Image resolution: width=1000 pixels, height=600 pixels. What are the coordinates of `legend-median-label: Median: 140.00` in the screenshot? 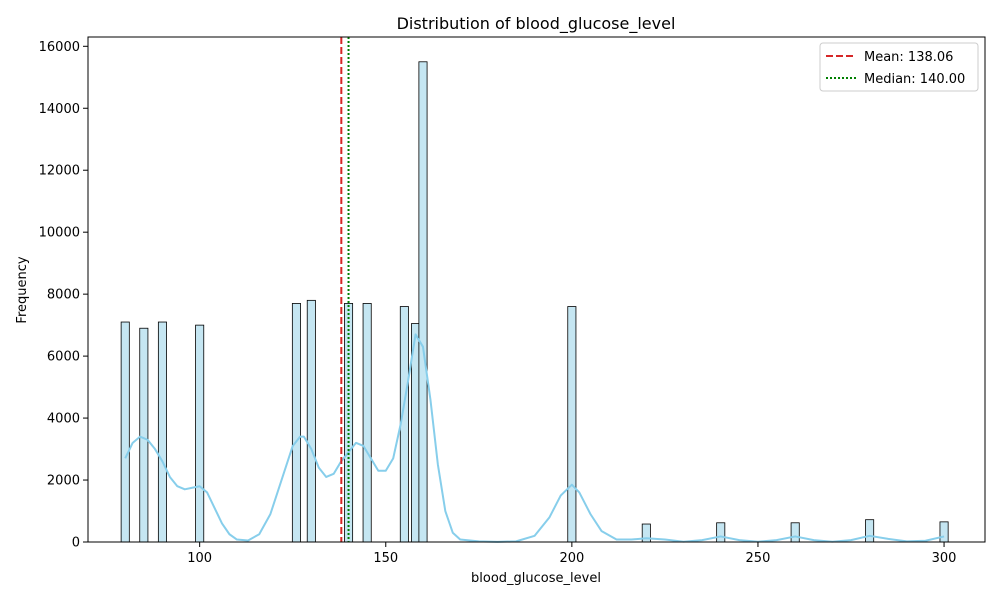 It's located at (914, 79).